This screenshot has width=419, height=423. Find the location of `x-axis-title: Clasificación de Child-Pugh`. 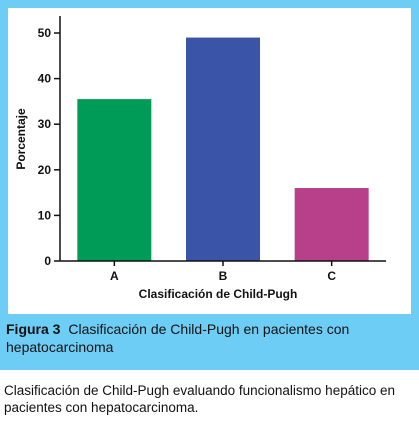

x-axis-title: Clasificación de Child-Pugh is located at coordinates (218, 294).